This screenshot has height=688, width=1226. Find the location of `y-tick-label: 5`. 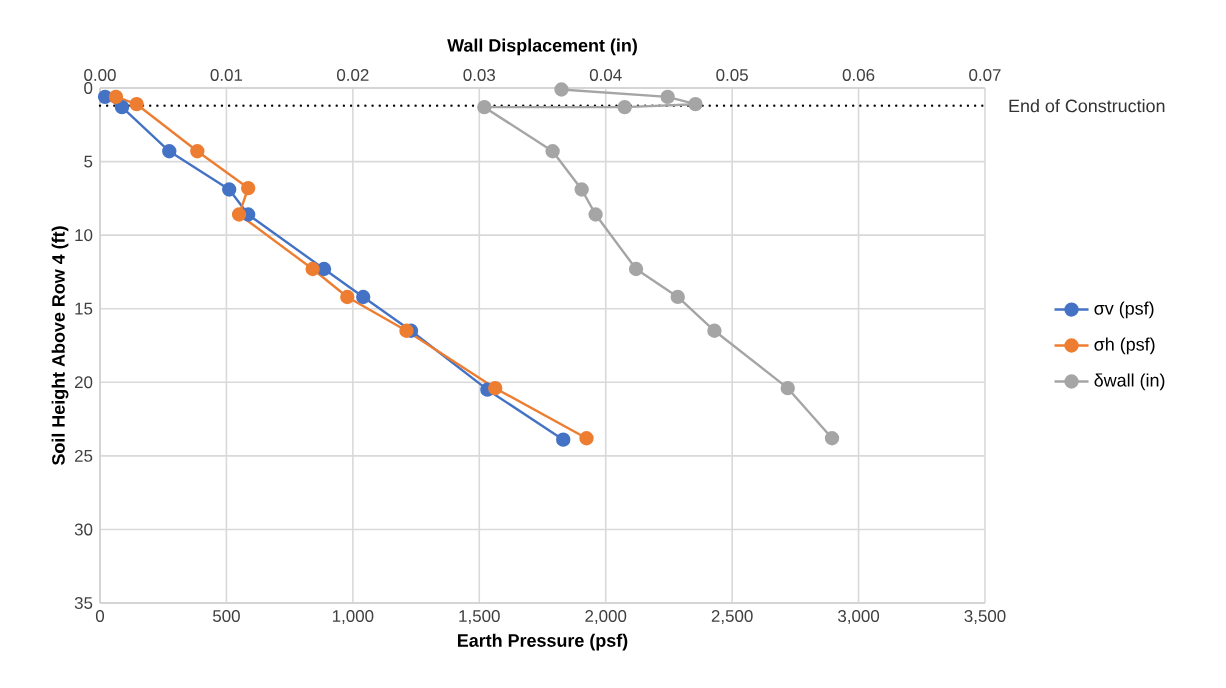

y-tick-label: 5 is located at coordinates (88, 161).